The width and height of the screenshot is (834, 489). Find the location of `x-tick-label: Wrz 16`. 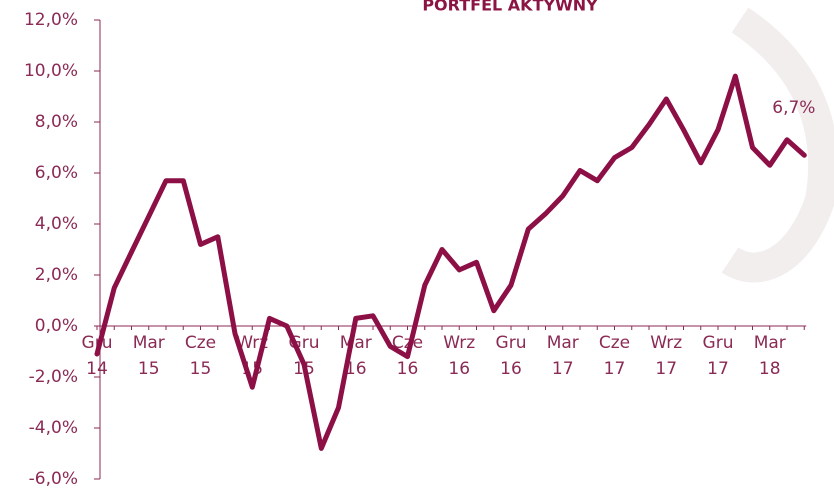

x-tick-label: Wrz 16 is located at coordinates (459, 356).